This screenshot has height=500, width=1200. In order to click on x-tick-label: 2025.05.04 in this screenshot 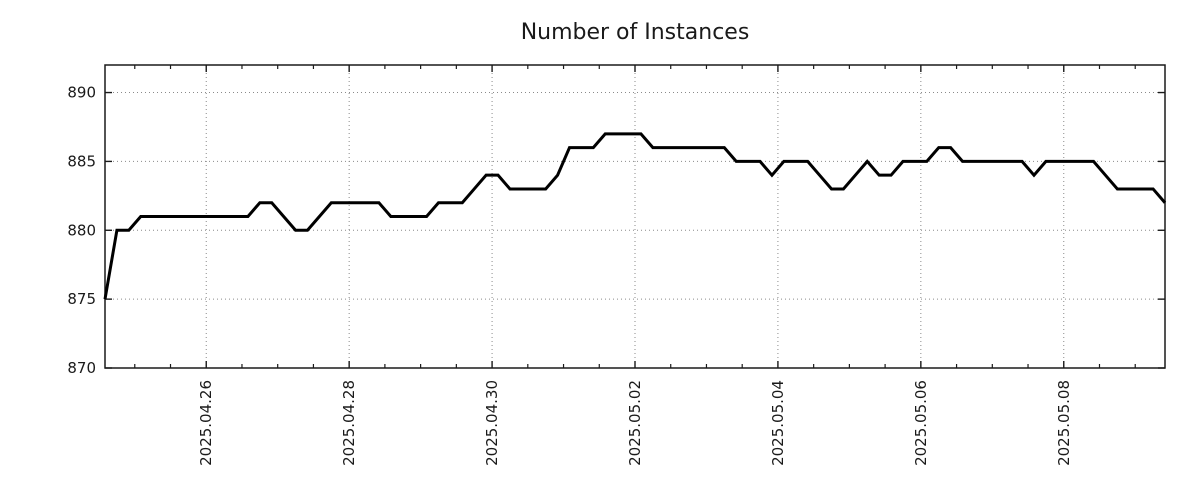, I will do `click(778, 423)`.